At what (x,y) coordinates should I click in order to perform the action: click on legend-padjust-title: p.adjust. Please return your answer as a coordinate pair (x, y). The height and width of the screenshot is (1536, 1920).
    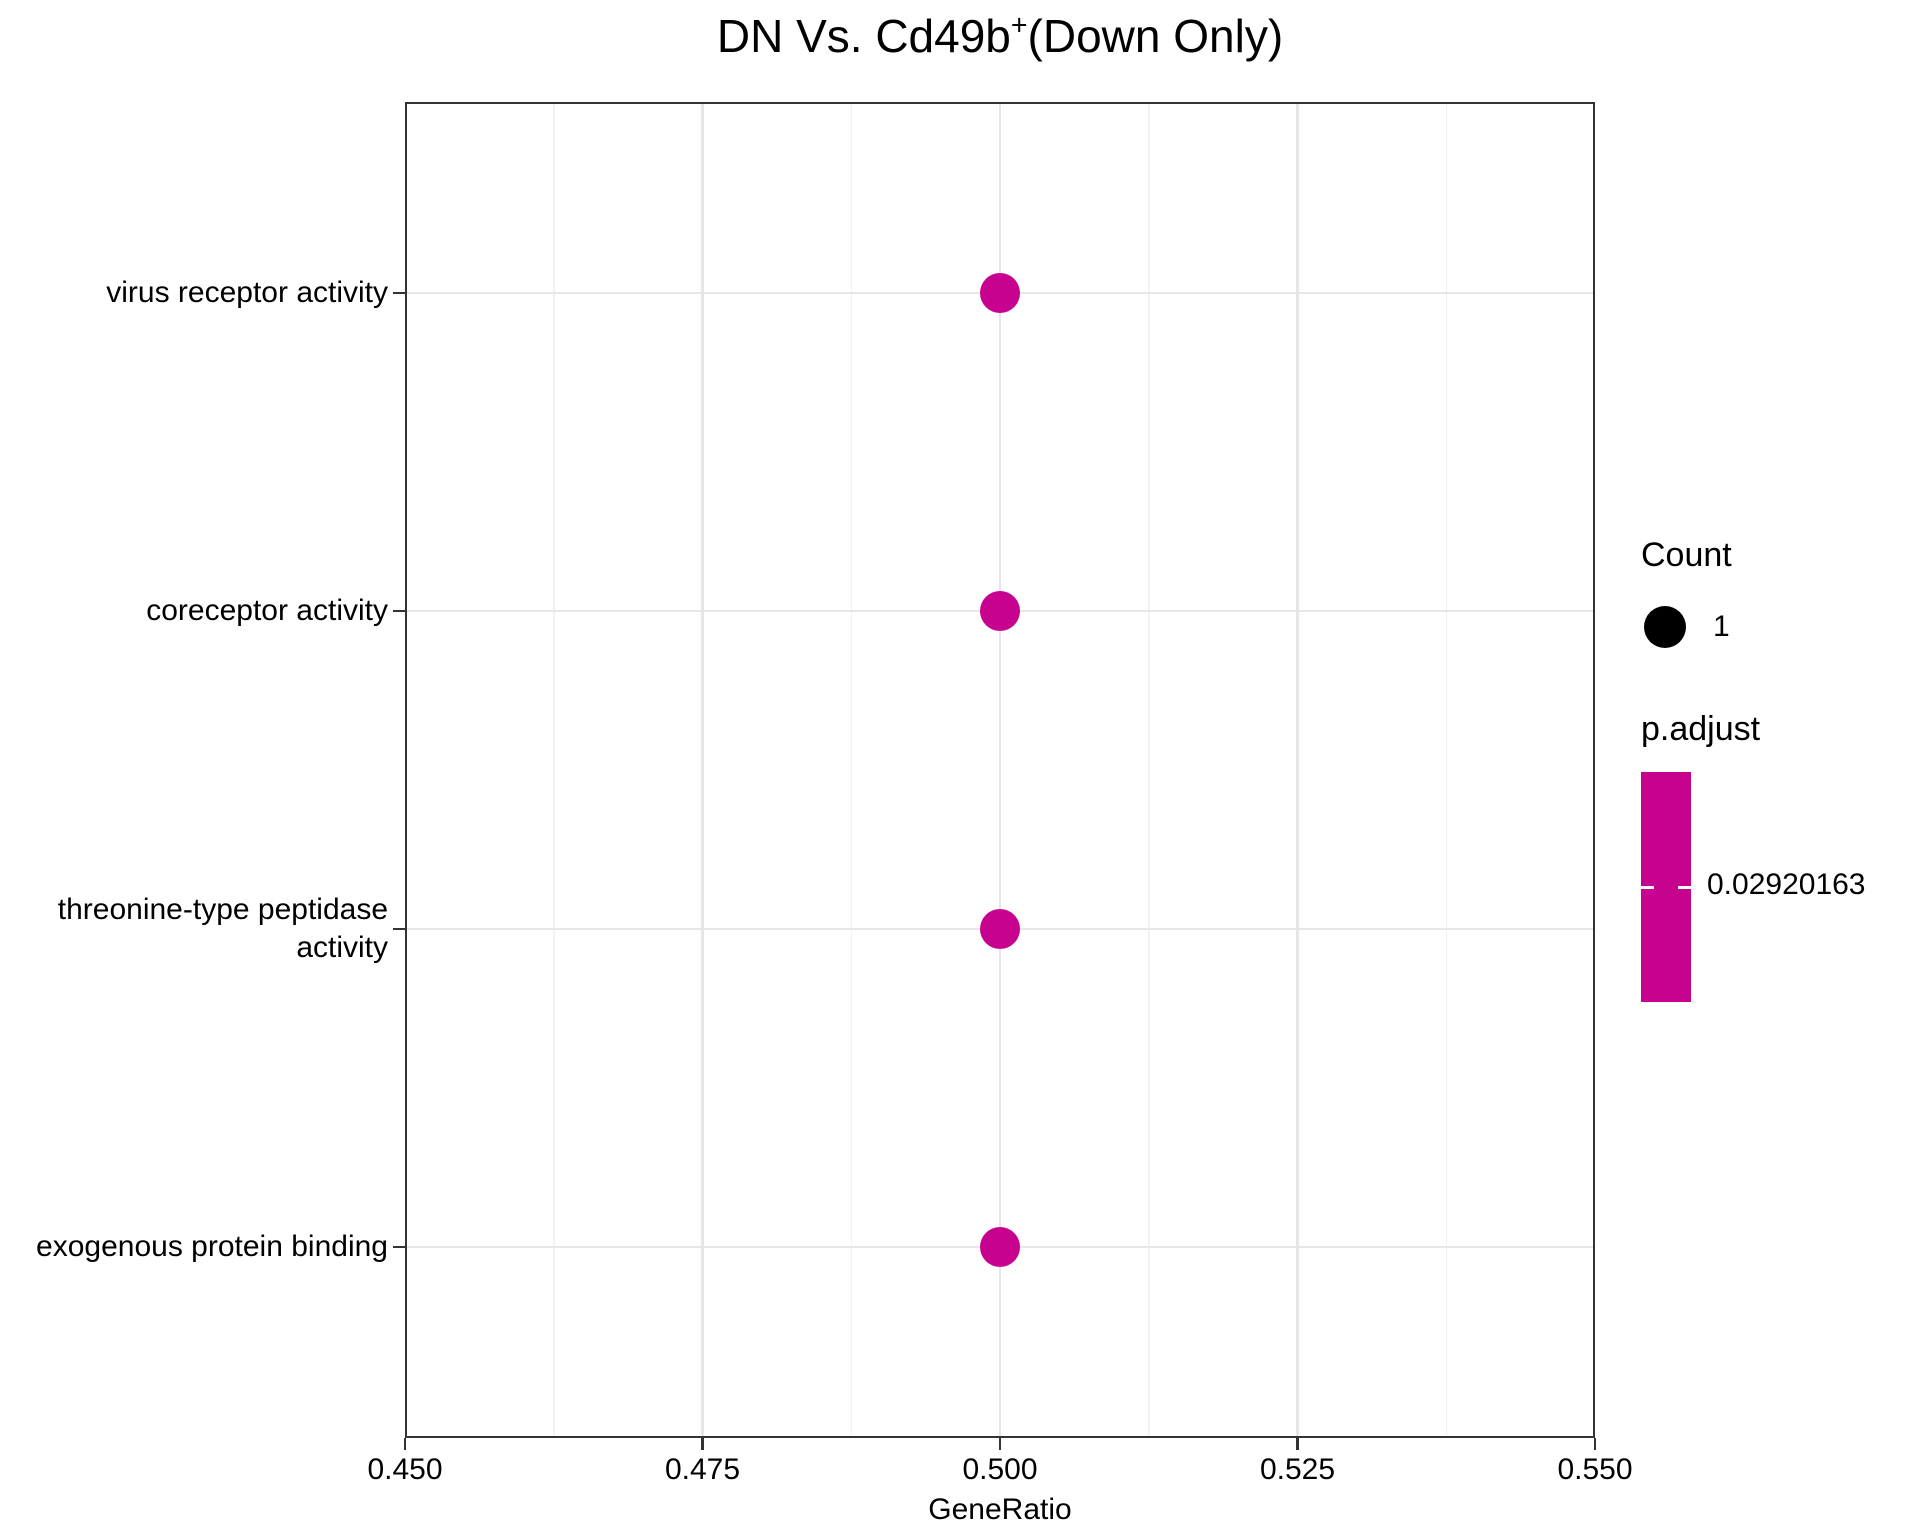
    Looking at the image, I should click on (1701, 729).